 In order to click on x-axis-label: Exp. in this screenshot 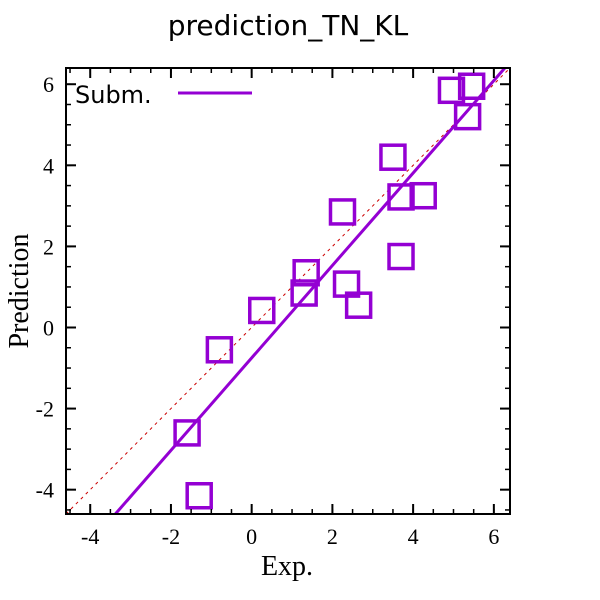, I will do `click(287, 566)`.